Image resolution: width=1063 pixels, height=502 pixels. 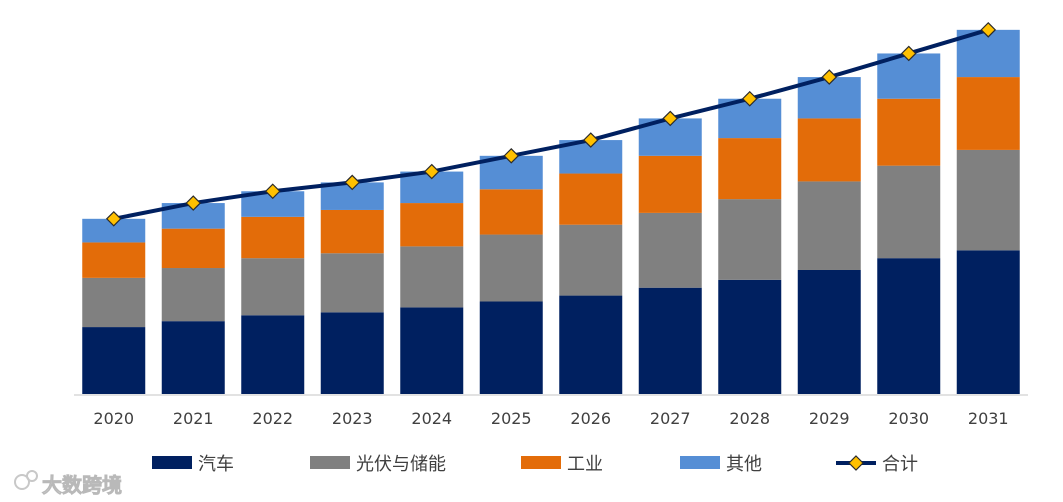 I want to click on total-point-2030, so click(x=908, y=53).